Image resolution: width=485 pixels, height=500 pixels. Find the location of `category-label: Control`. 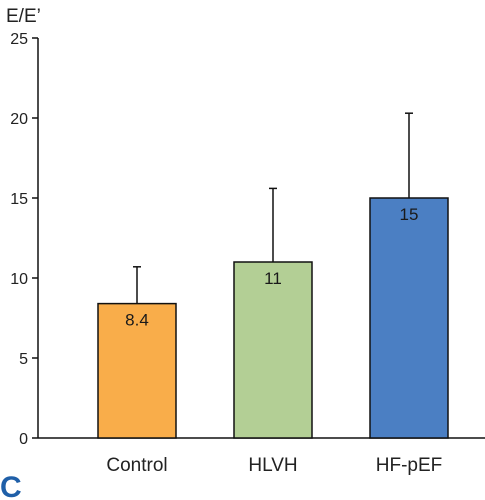

category-label: Control is located at coordinates (136, 465).